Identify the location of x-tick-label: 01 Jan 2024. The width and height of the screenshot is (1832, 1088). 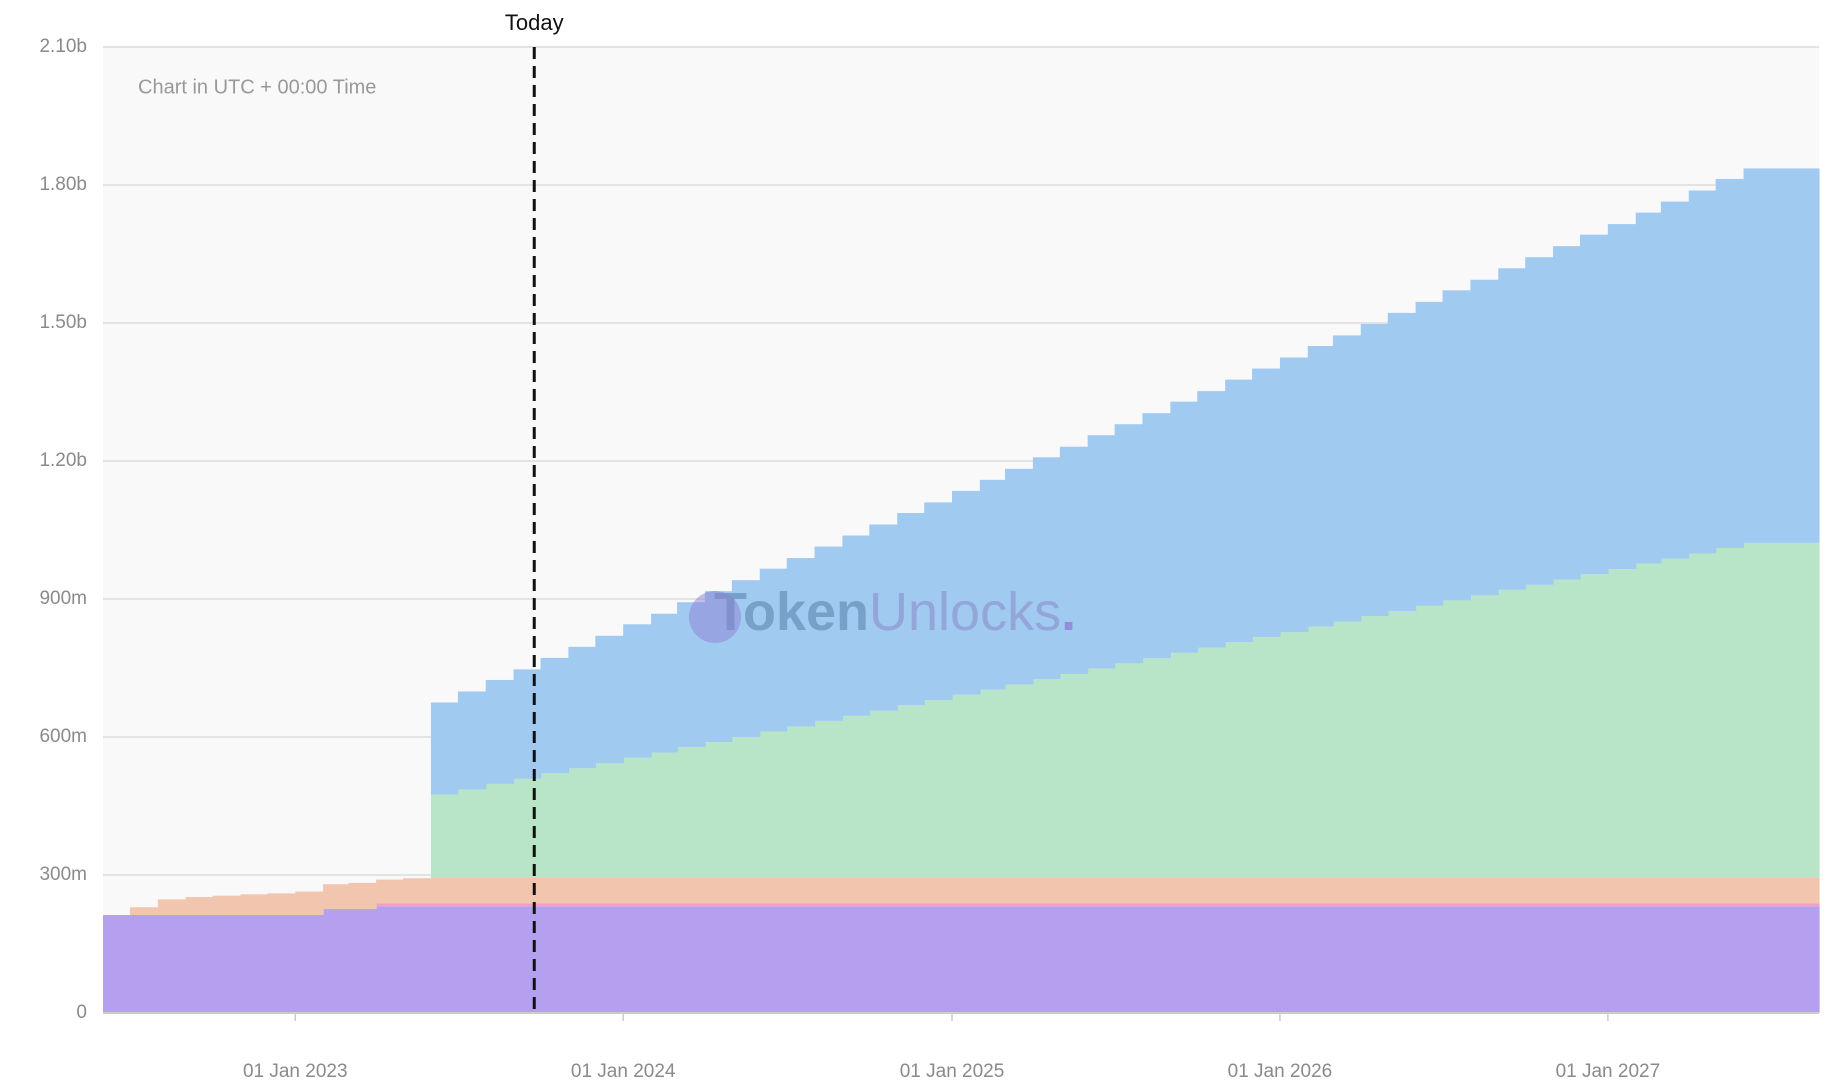
(623, 1071).